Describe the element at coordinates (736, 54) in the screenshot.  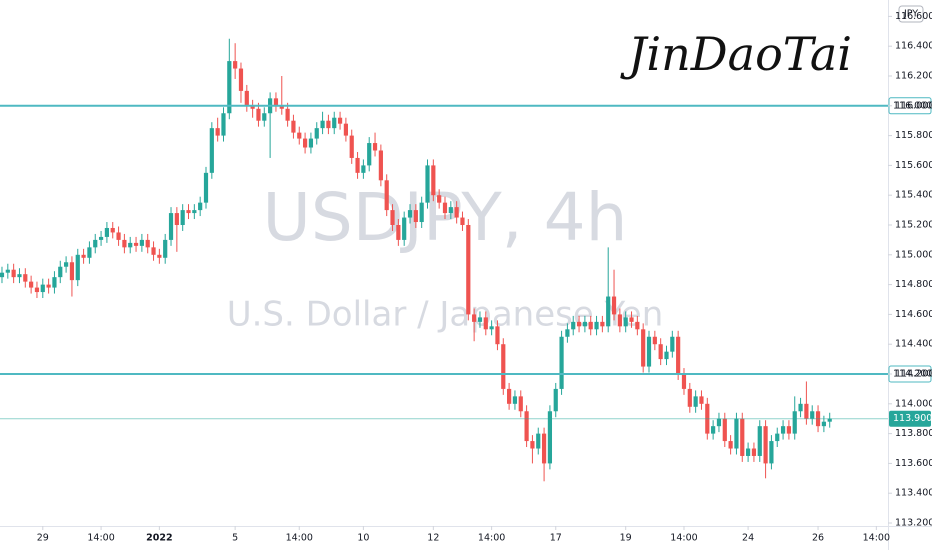
I see `signature: JinDaoTai` at that location.